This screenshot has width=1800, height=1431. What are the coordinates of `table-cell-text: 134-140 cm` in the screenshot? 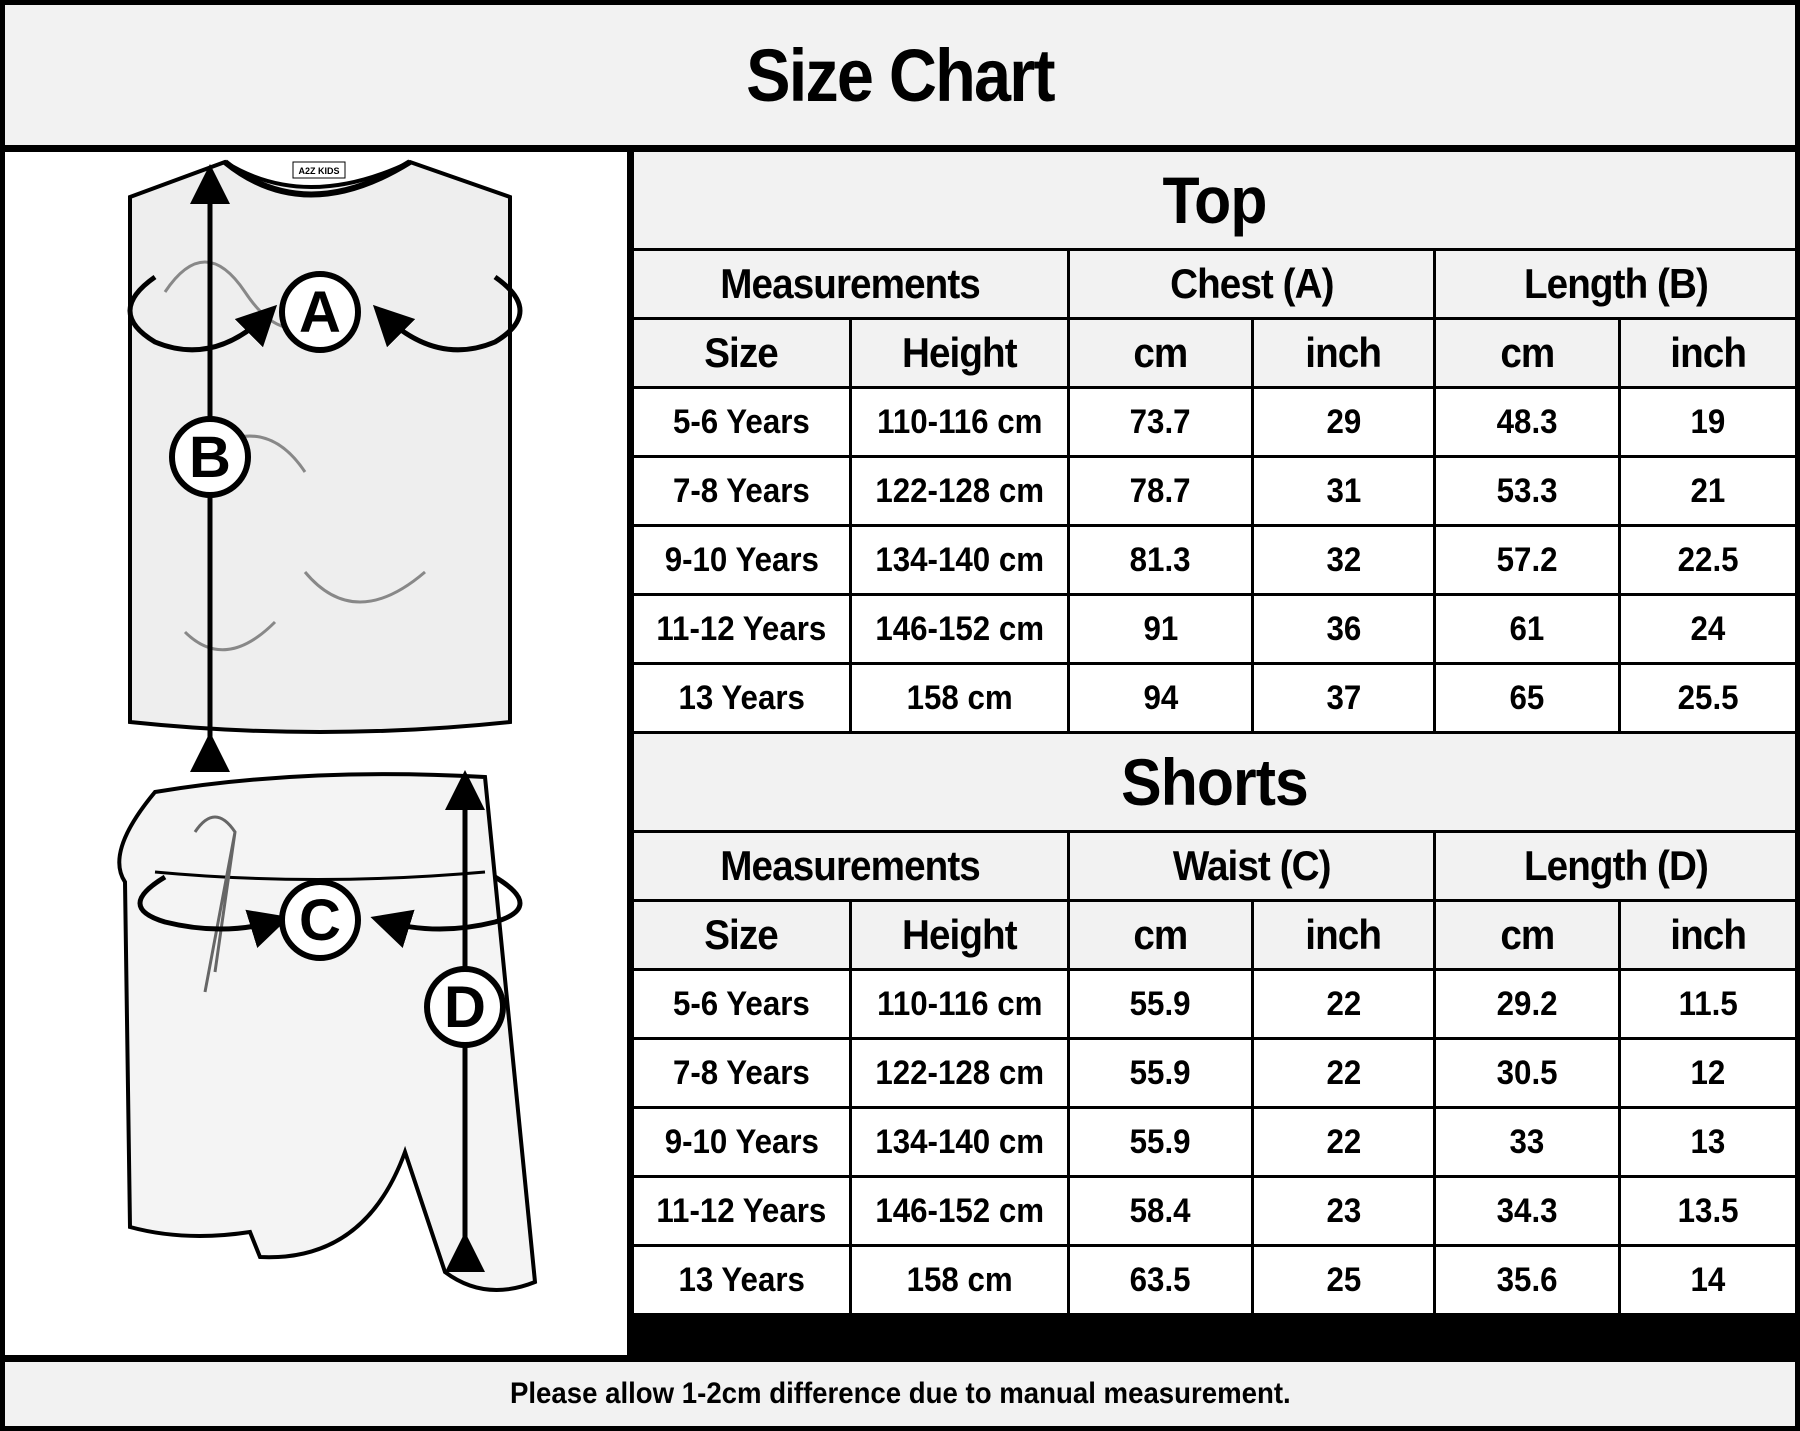 It's located at (959, 559).